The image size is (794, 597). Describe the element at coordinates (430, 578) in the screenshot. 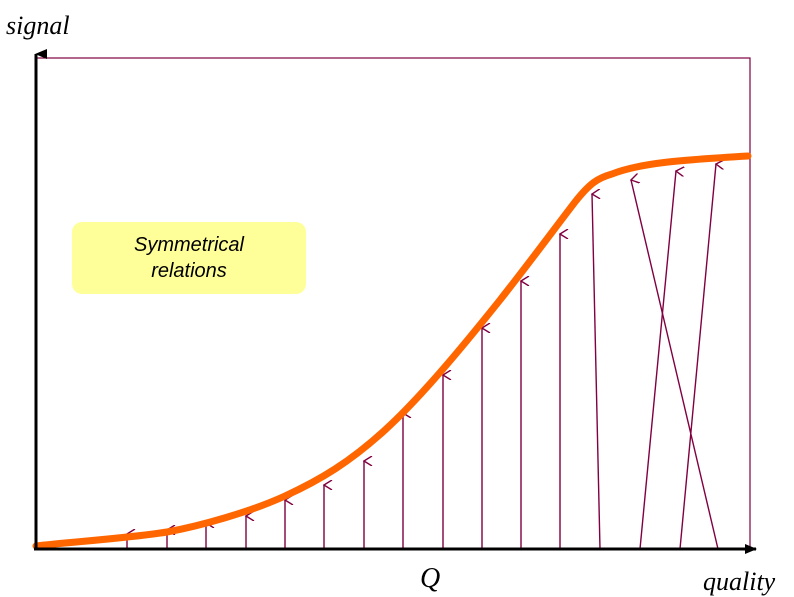

I see `q-marker-label: Q` at that location.